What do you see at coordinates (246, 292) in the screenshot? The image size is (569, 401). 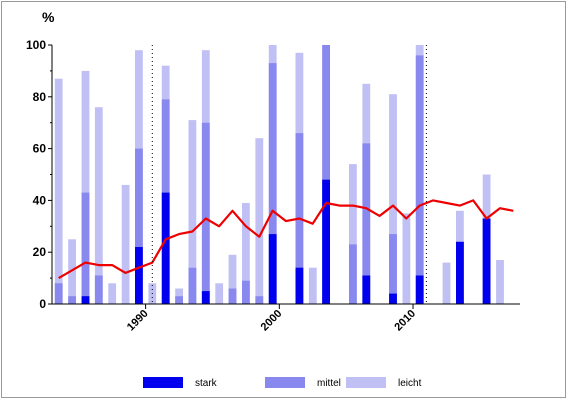 I see `bar-mittel-1997` at bounding box center [246, 292].